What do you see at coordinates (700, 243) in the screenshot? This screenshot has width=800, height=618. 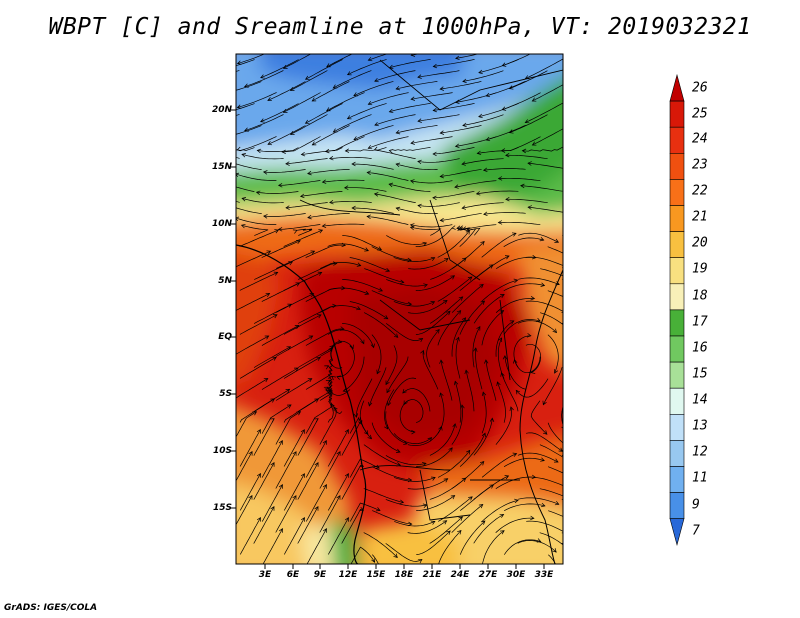 I see `colorbar-label: 20` at bounding box center [700, 243].